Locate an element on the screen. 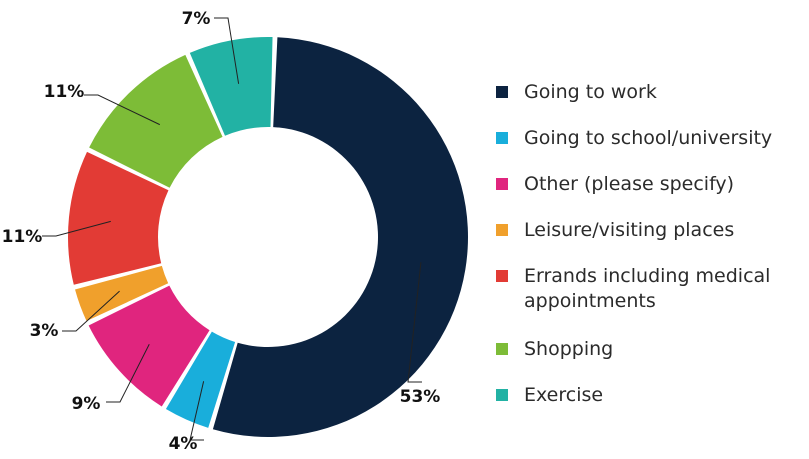 Image resolution: width=809 pixels, height=459 pixels. legend-item-leisure-visiting-places: Leisure/visiting places is located at coordinates (615, 230).